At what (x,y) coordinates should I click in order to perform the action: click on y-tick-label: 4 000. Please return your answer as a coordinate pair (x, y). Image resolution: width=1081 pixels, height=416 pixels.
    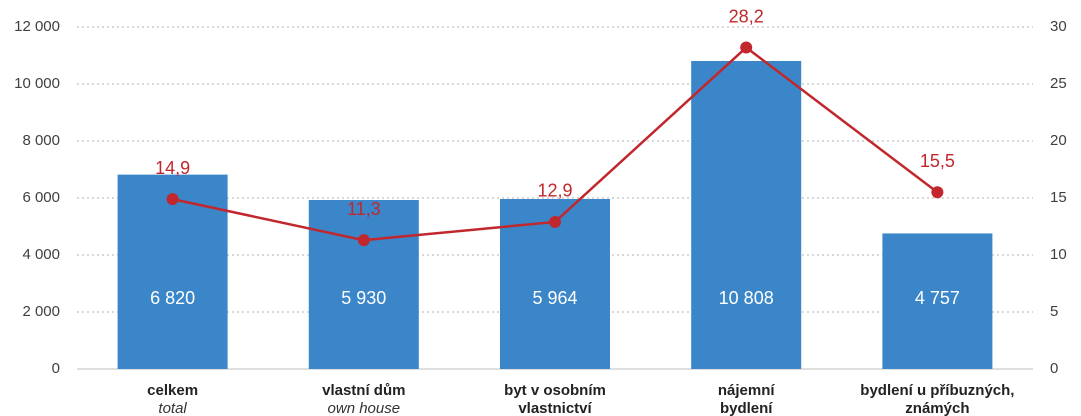
    Looking at the image, I should click on (41, 254).